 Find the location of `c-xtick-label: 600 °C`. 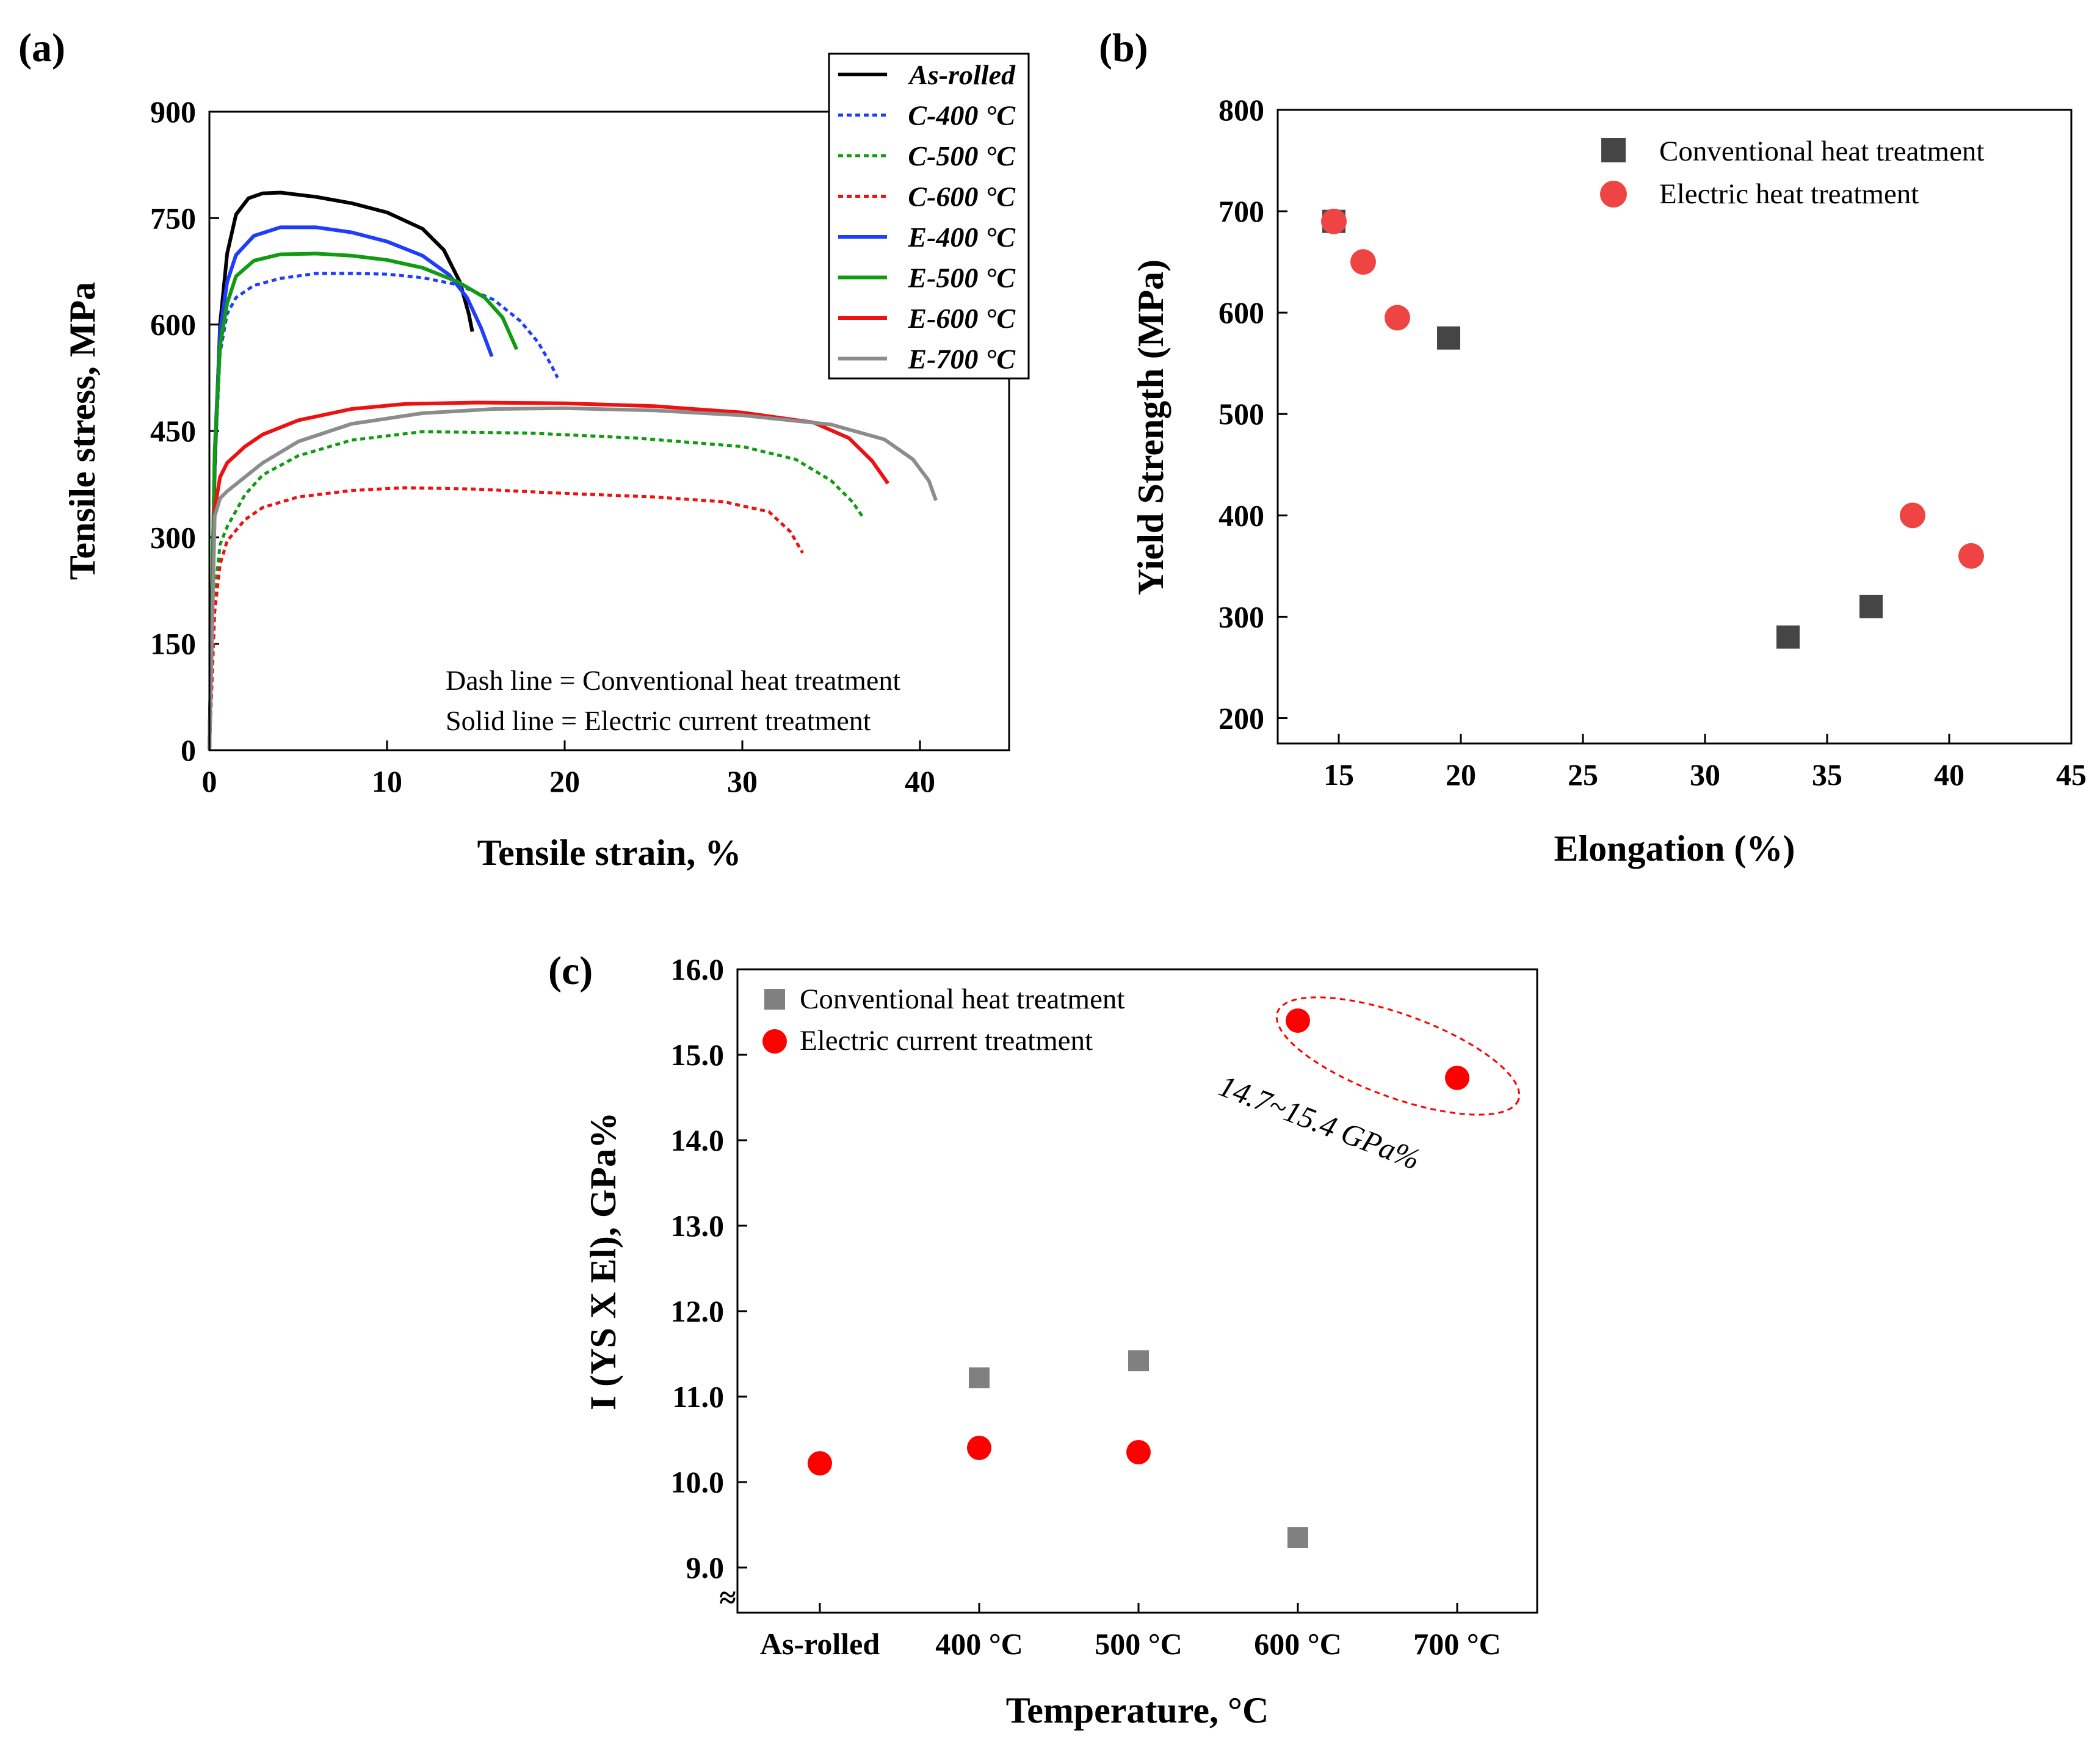

c-xtick-label: 600 °C is located at coordinates (1298, 1644).